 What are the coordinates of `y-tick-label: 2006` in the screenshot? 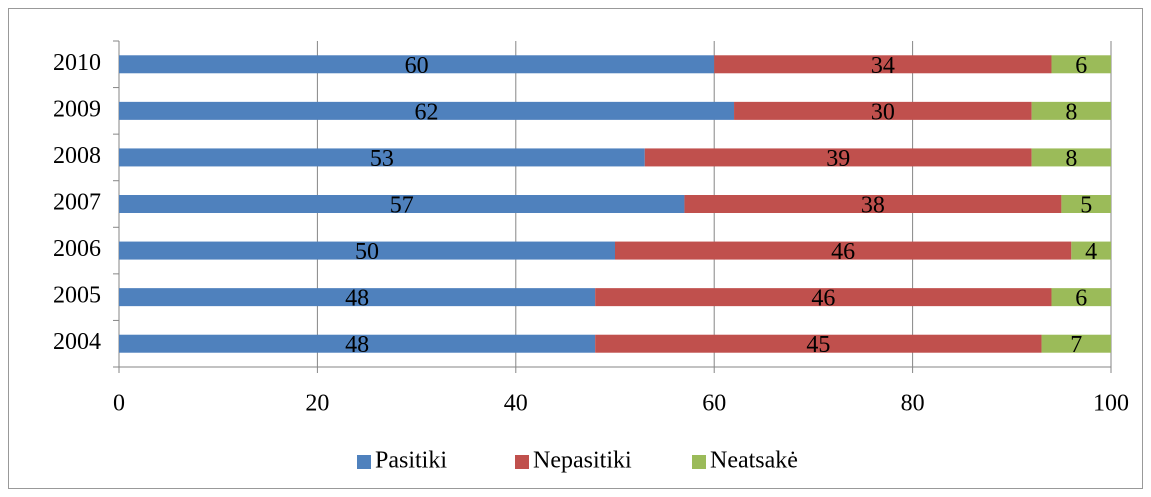 It's located at (77, 249).